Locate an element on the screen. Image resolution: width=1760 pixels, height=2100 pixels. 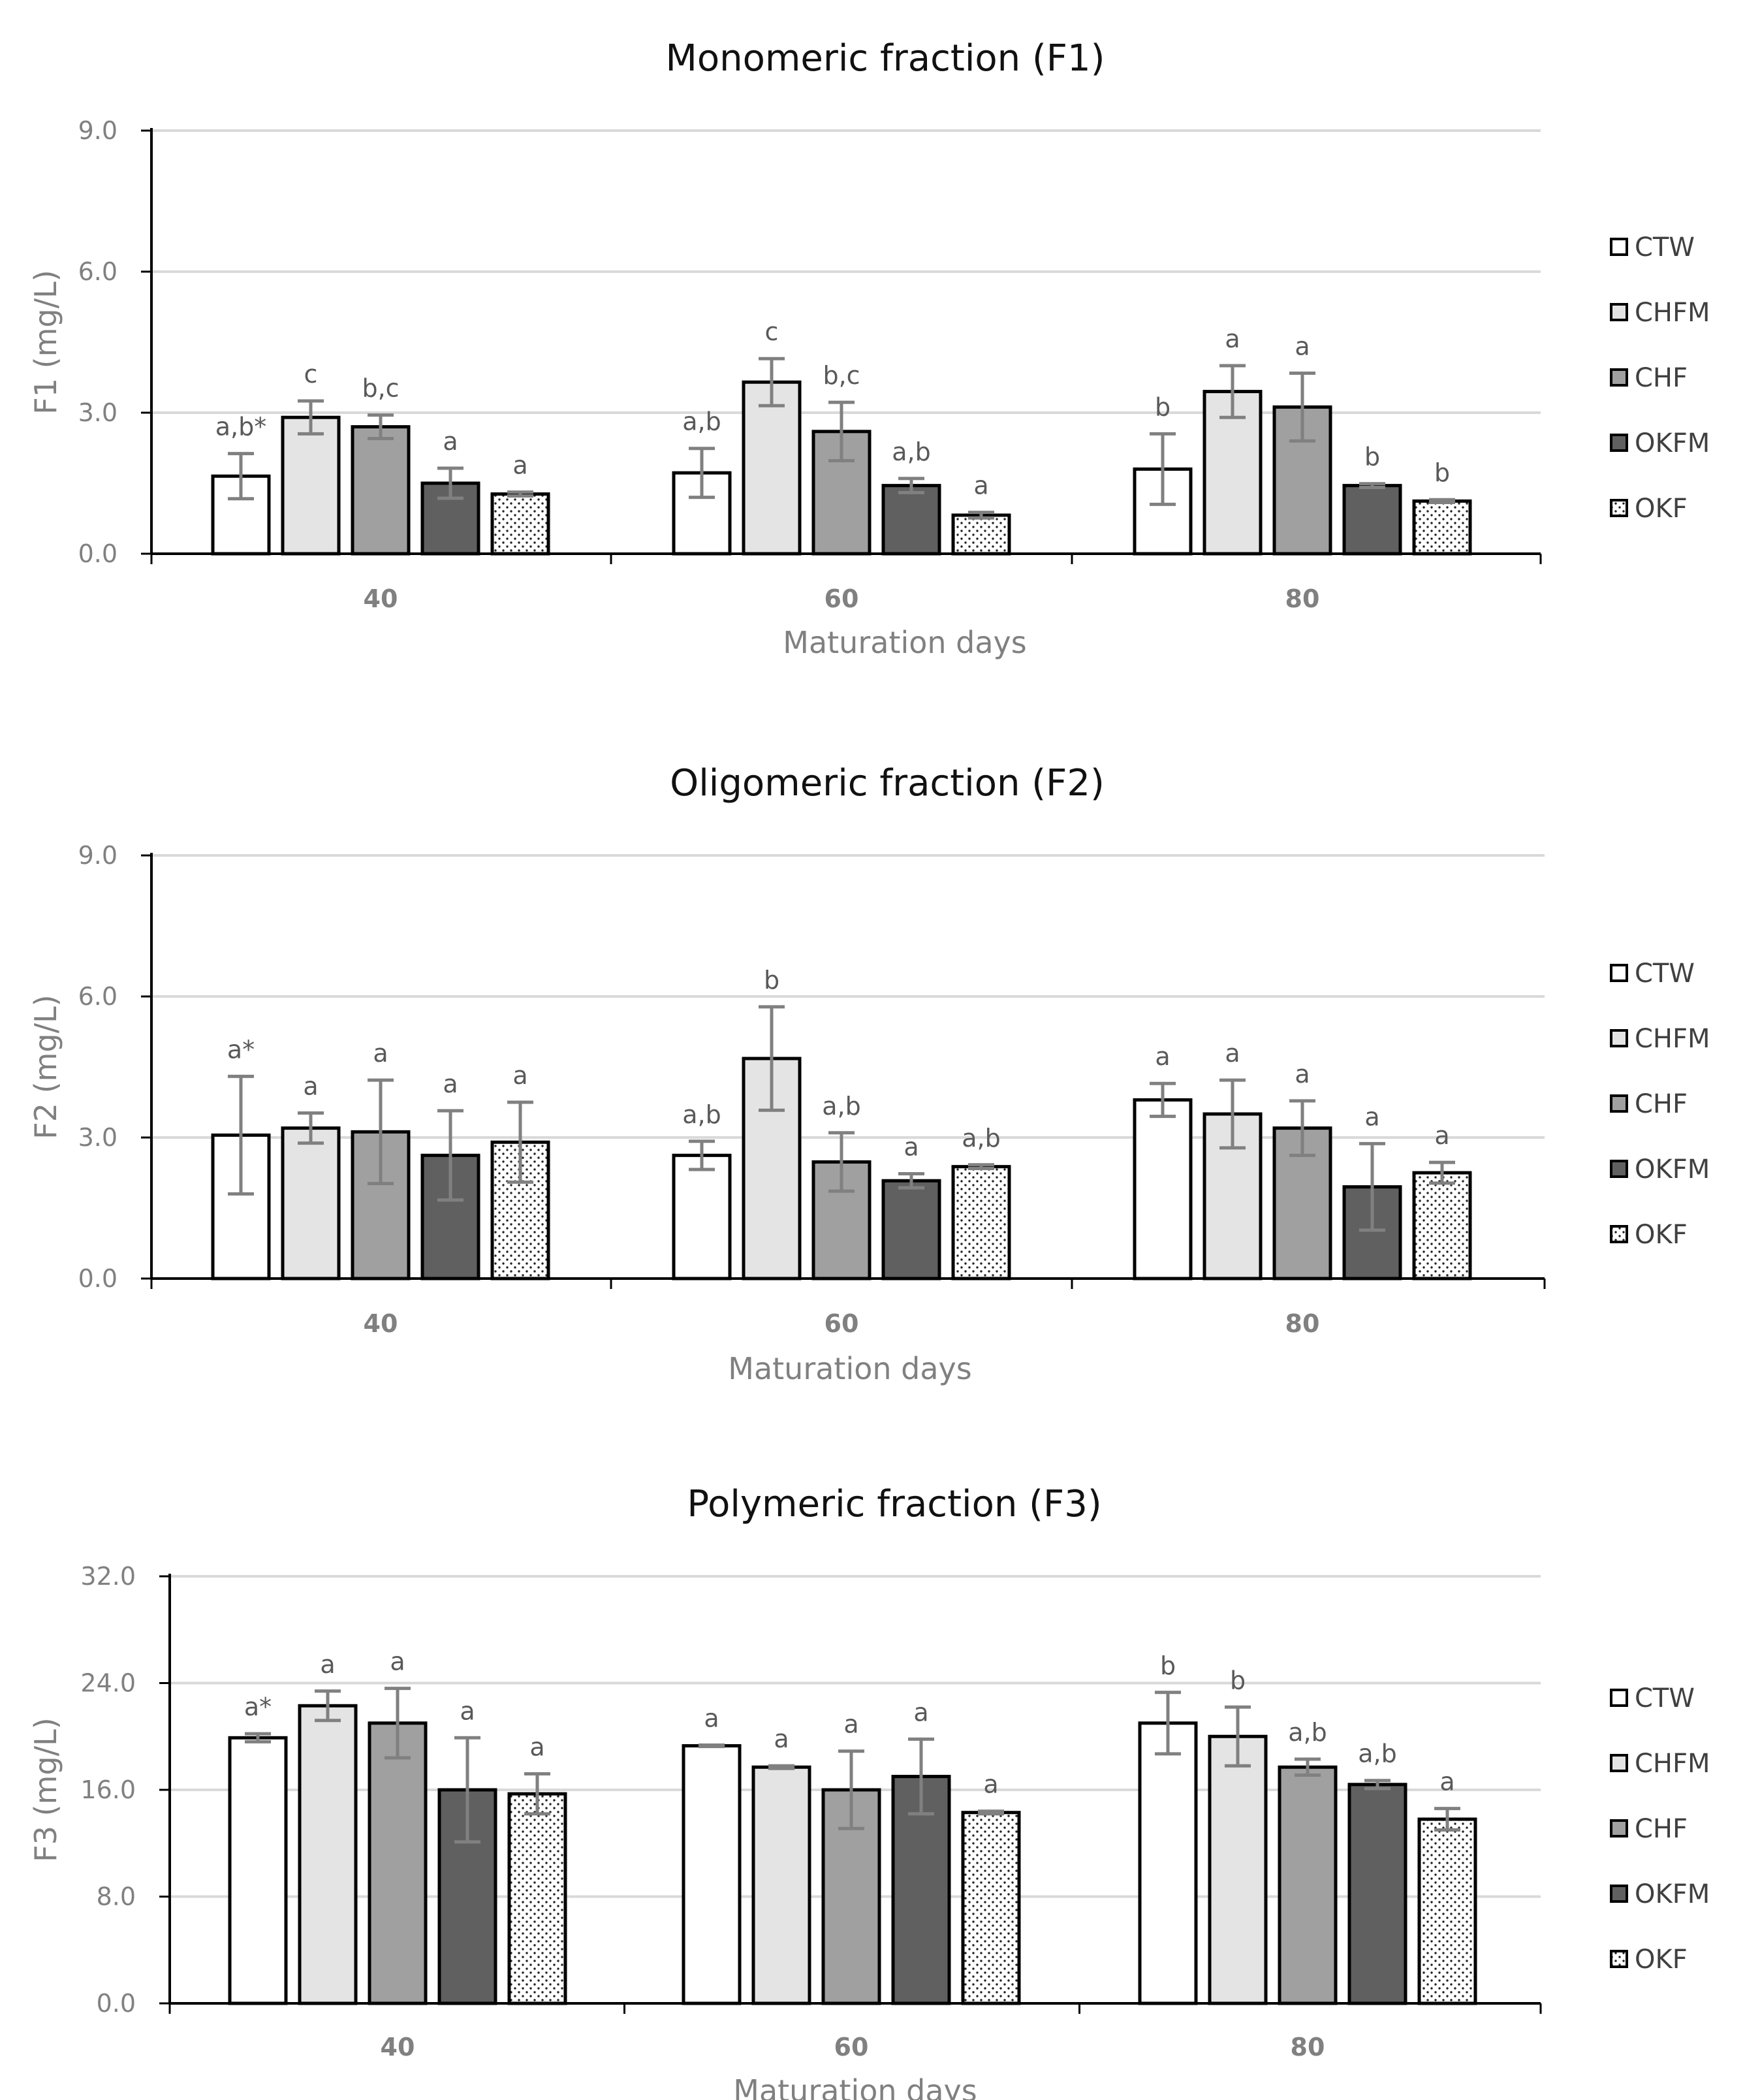
y-tick-label: 8.0 is located at coordinates (116, 1897).